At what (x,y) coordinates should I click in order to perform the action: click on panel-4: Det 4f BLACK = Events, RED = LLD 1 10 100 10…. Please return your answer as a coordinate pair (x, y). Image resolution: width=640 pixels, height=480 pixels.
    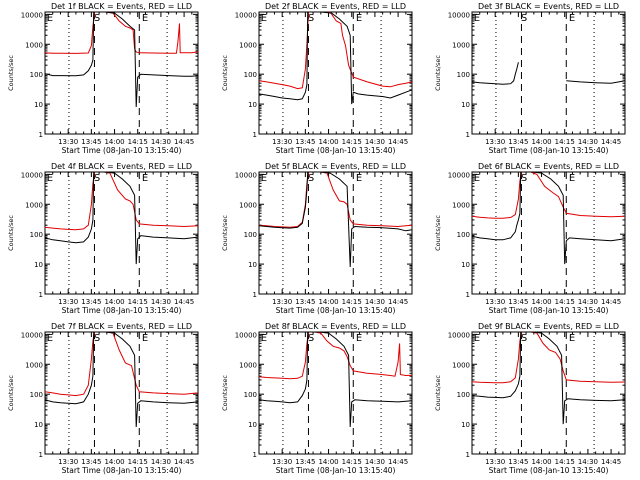
    Looking at the image, I should click on (103, 238).